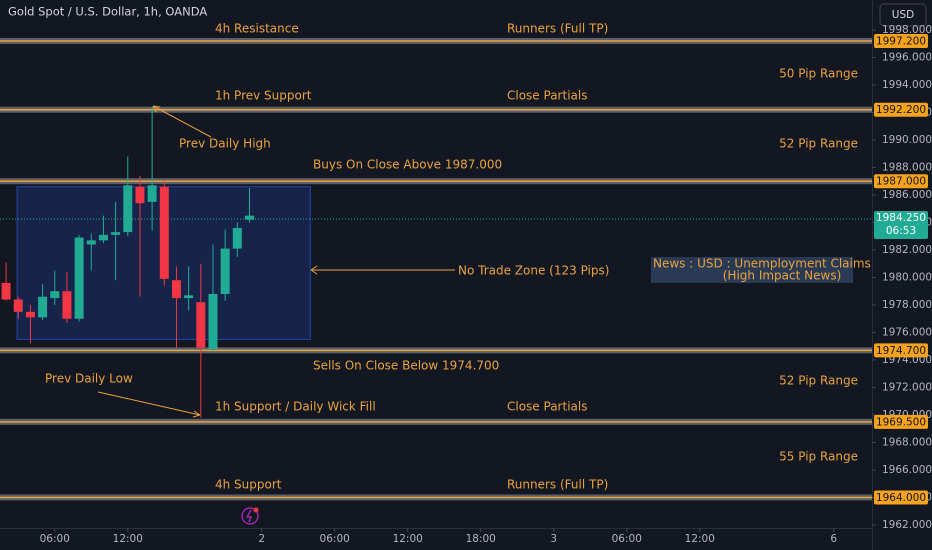  I want to click on currency-button, so click(903, 15).